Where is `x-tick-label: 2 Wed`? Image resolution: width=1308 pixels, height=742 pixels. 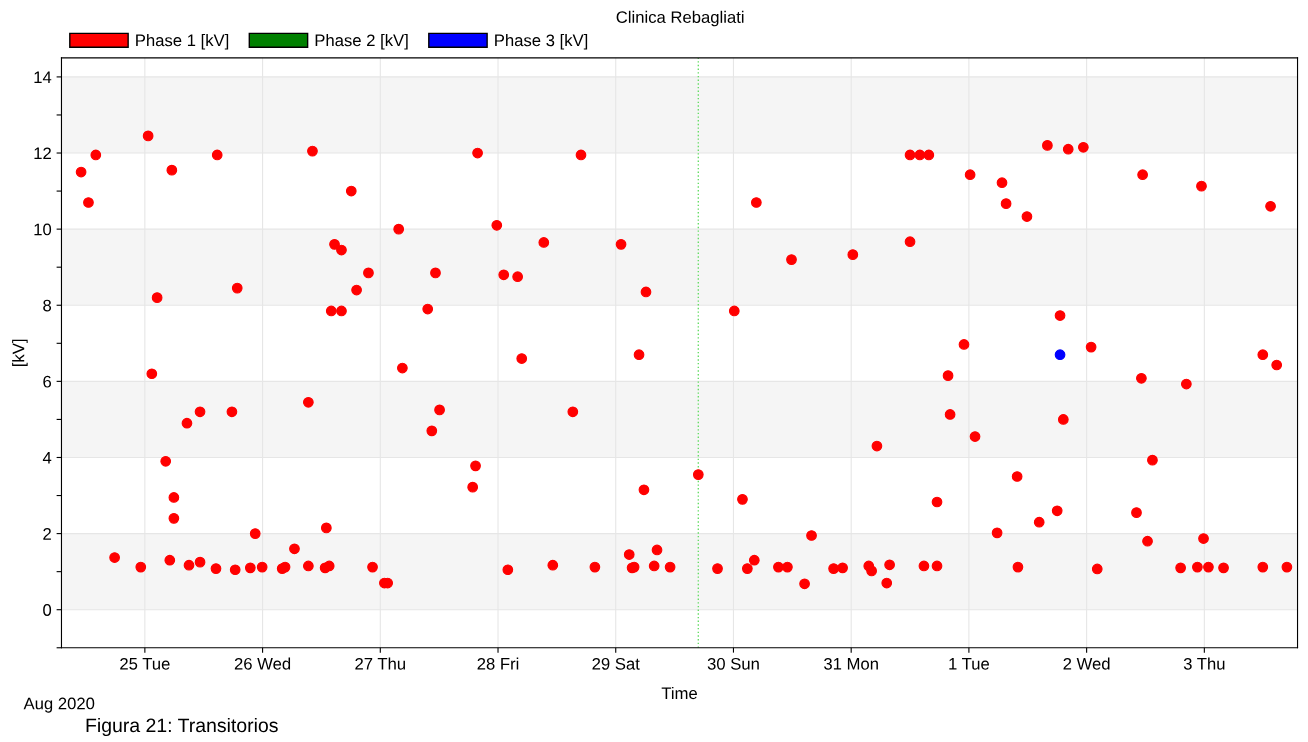 x-tick-label: 2 Wed is located at coordinates (1086, 663).